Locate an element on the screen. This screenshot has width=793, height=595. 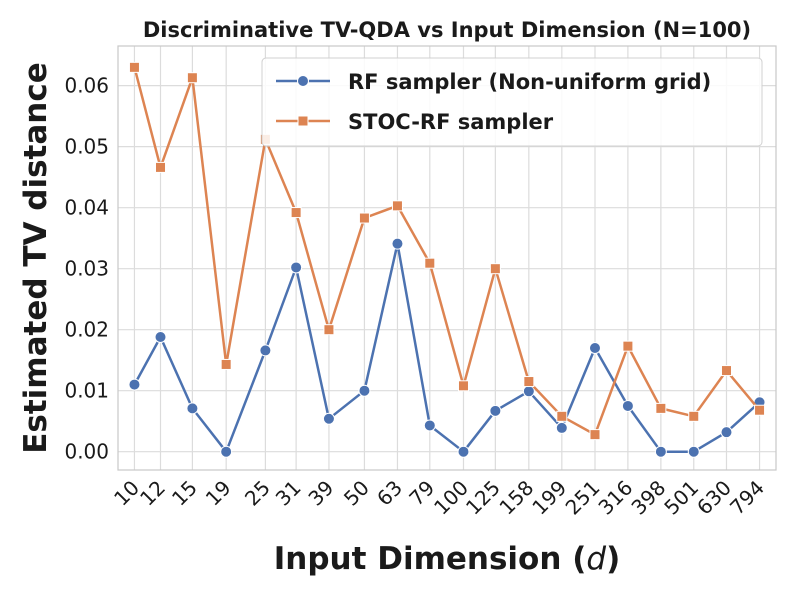
legend-box is located at coordinates (512, 102).